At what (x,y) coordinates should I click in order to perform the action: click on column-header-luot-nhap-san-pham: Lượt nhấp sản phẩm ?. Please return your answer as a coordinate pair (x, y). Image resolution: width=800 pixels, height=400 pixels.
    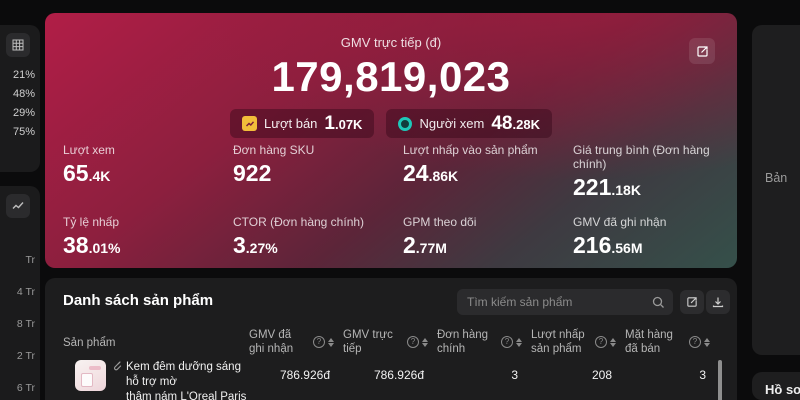
    Looking at the image, I should click on (578, 342).